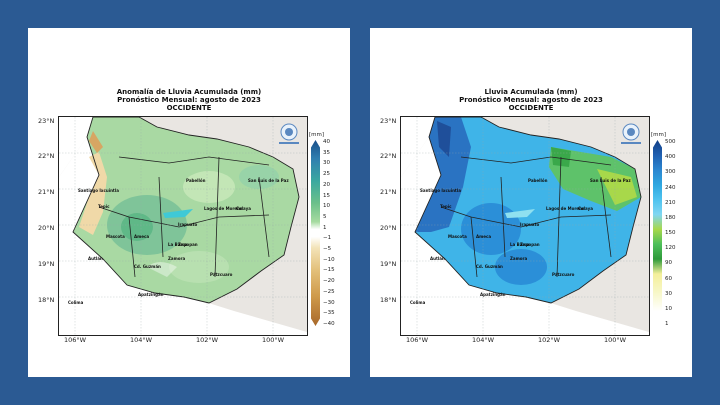  Describe the element at coordinates (326, 142) in the screenshot. I see `colorbar-tick-label: 40` at that location.